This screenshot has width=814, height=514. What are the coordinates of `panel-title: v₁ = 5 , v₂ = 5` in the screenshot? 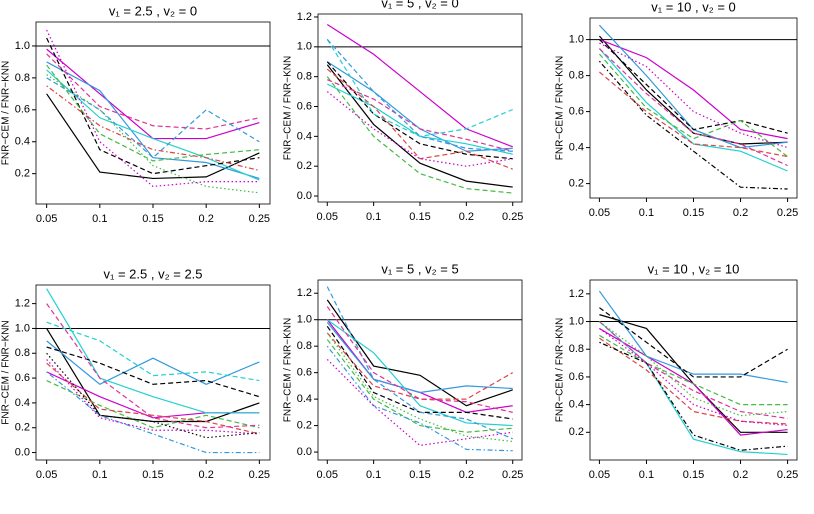 It's located at (419, 268).